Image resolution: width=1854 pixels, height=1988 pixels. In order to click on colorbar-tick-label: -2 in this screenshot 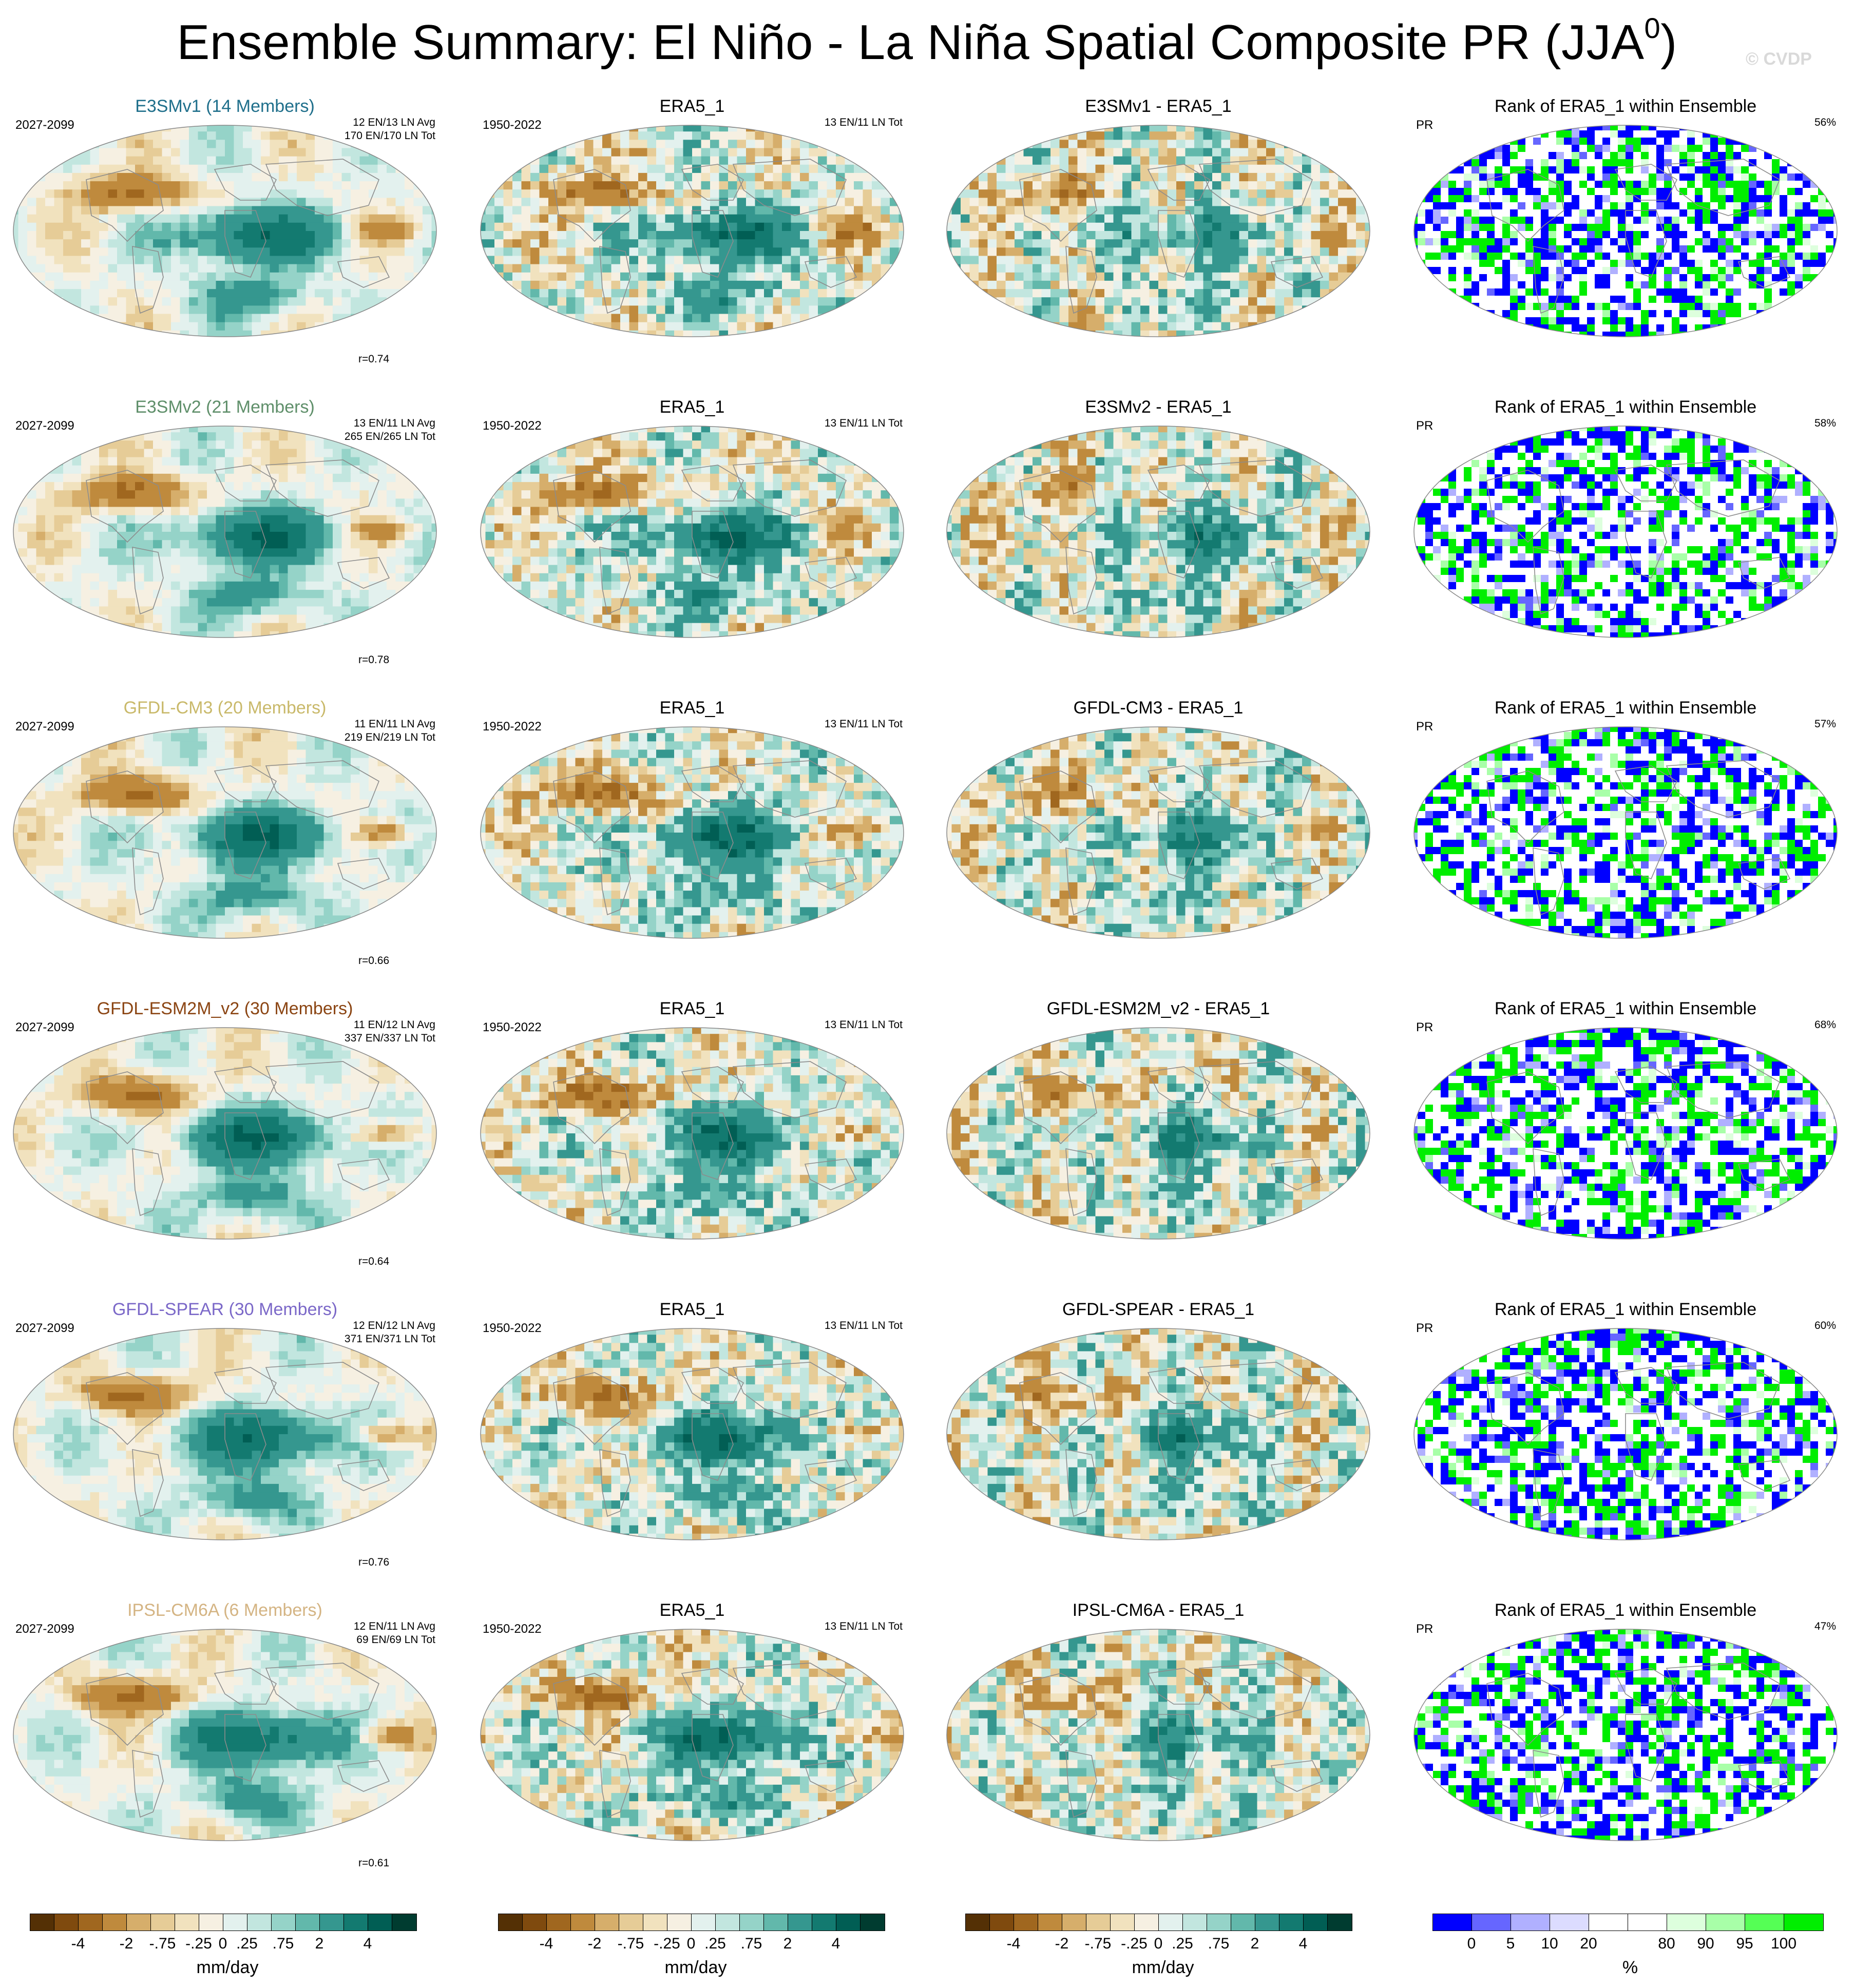, I will do `click(595, 1944)`.